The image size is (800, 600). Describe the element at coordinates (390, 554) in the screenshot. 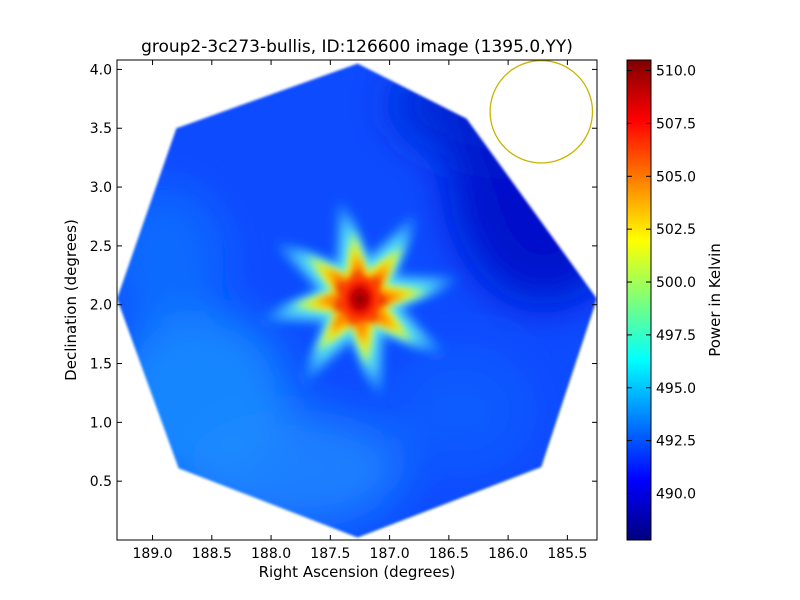

I see `x-tick-label: 187.0` at that location.